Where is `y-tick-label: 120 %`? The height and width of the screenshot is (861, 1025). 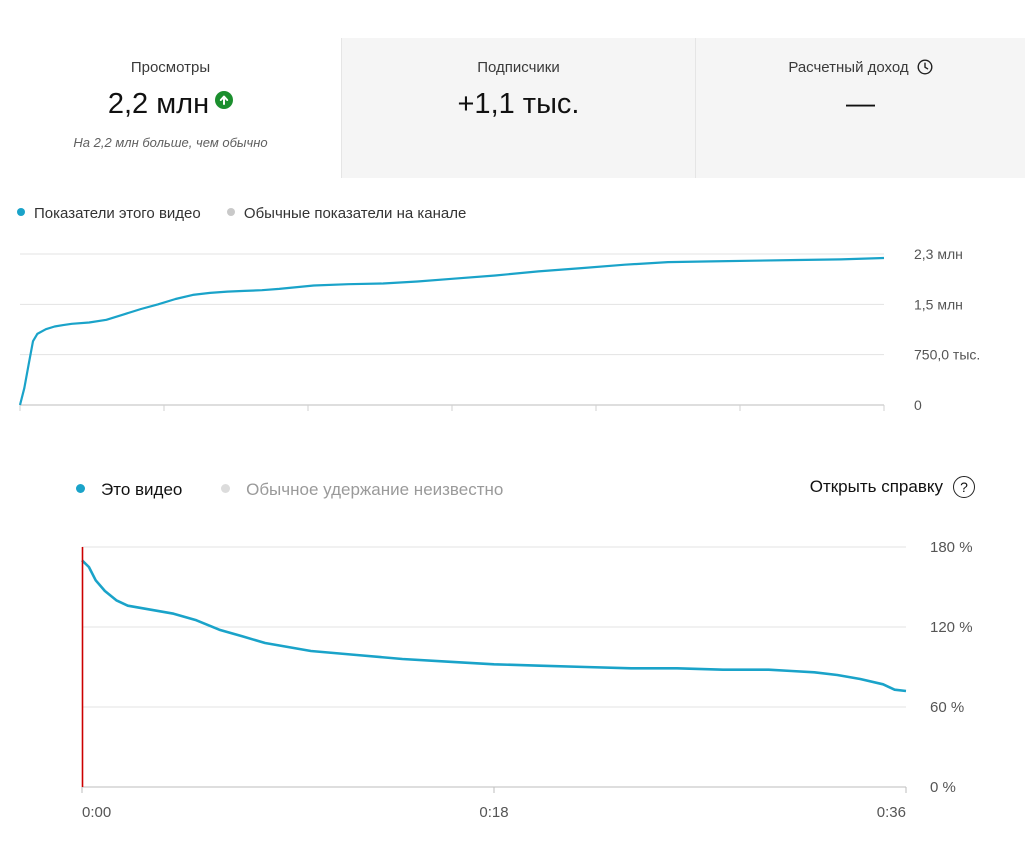 y-tick-label: 120 % is located at coordinates (951, 627).